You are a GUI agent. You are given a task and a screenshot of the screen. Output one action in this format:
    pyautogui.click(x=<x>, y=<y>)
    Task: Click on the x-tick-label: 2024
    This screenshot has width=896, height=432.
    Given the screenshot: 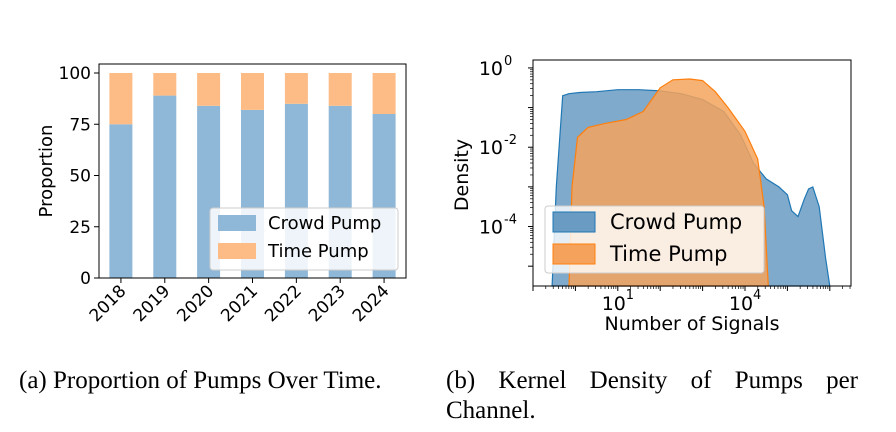 What is the action you would take?
    pyautogui.click(x=371, y=303)
    